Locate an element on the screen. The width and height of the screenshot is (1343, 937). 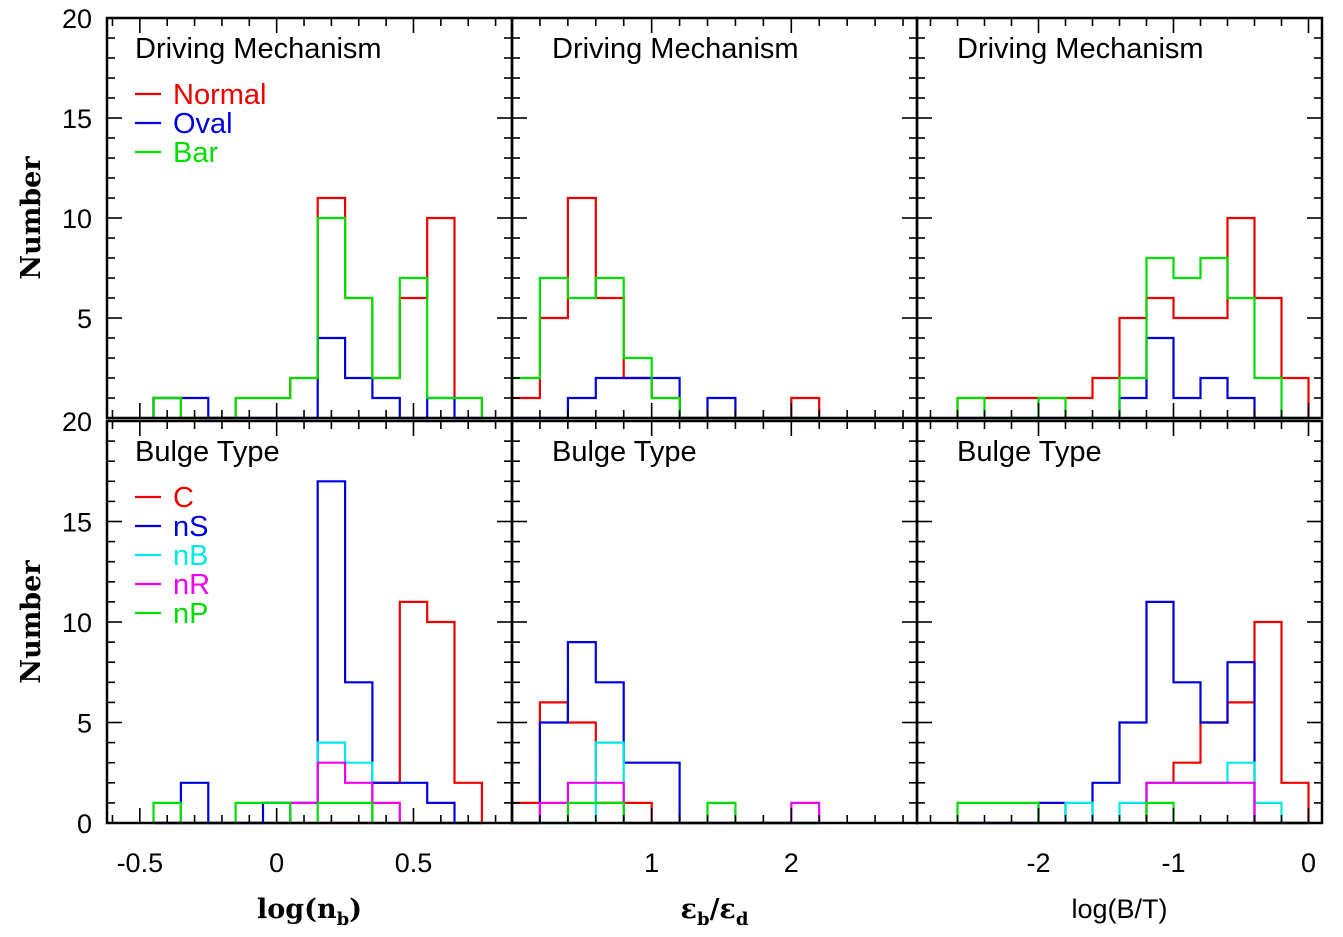
panel-2-2: Bulge Type is located at coordinates (714, 622).